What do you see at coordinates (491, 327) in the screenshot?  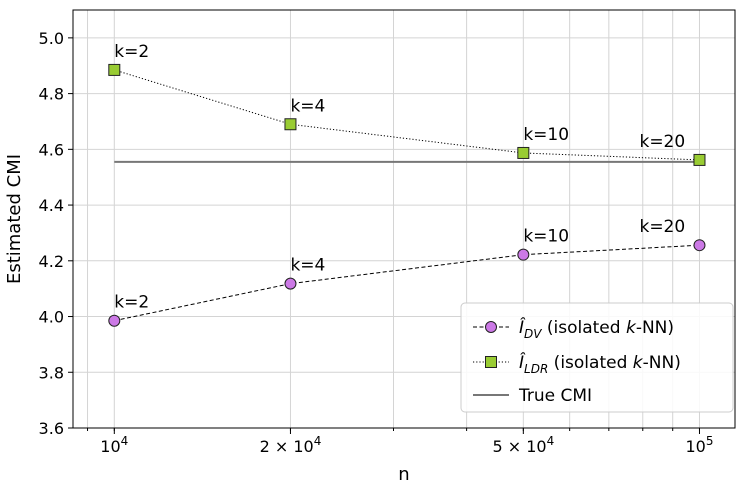 I see `legend-marker-circle` at bounding box center [491, 327].